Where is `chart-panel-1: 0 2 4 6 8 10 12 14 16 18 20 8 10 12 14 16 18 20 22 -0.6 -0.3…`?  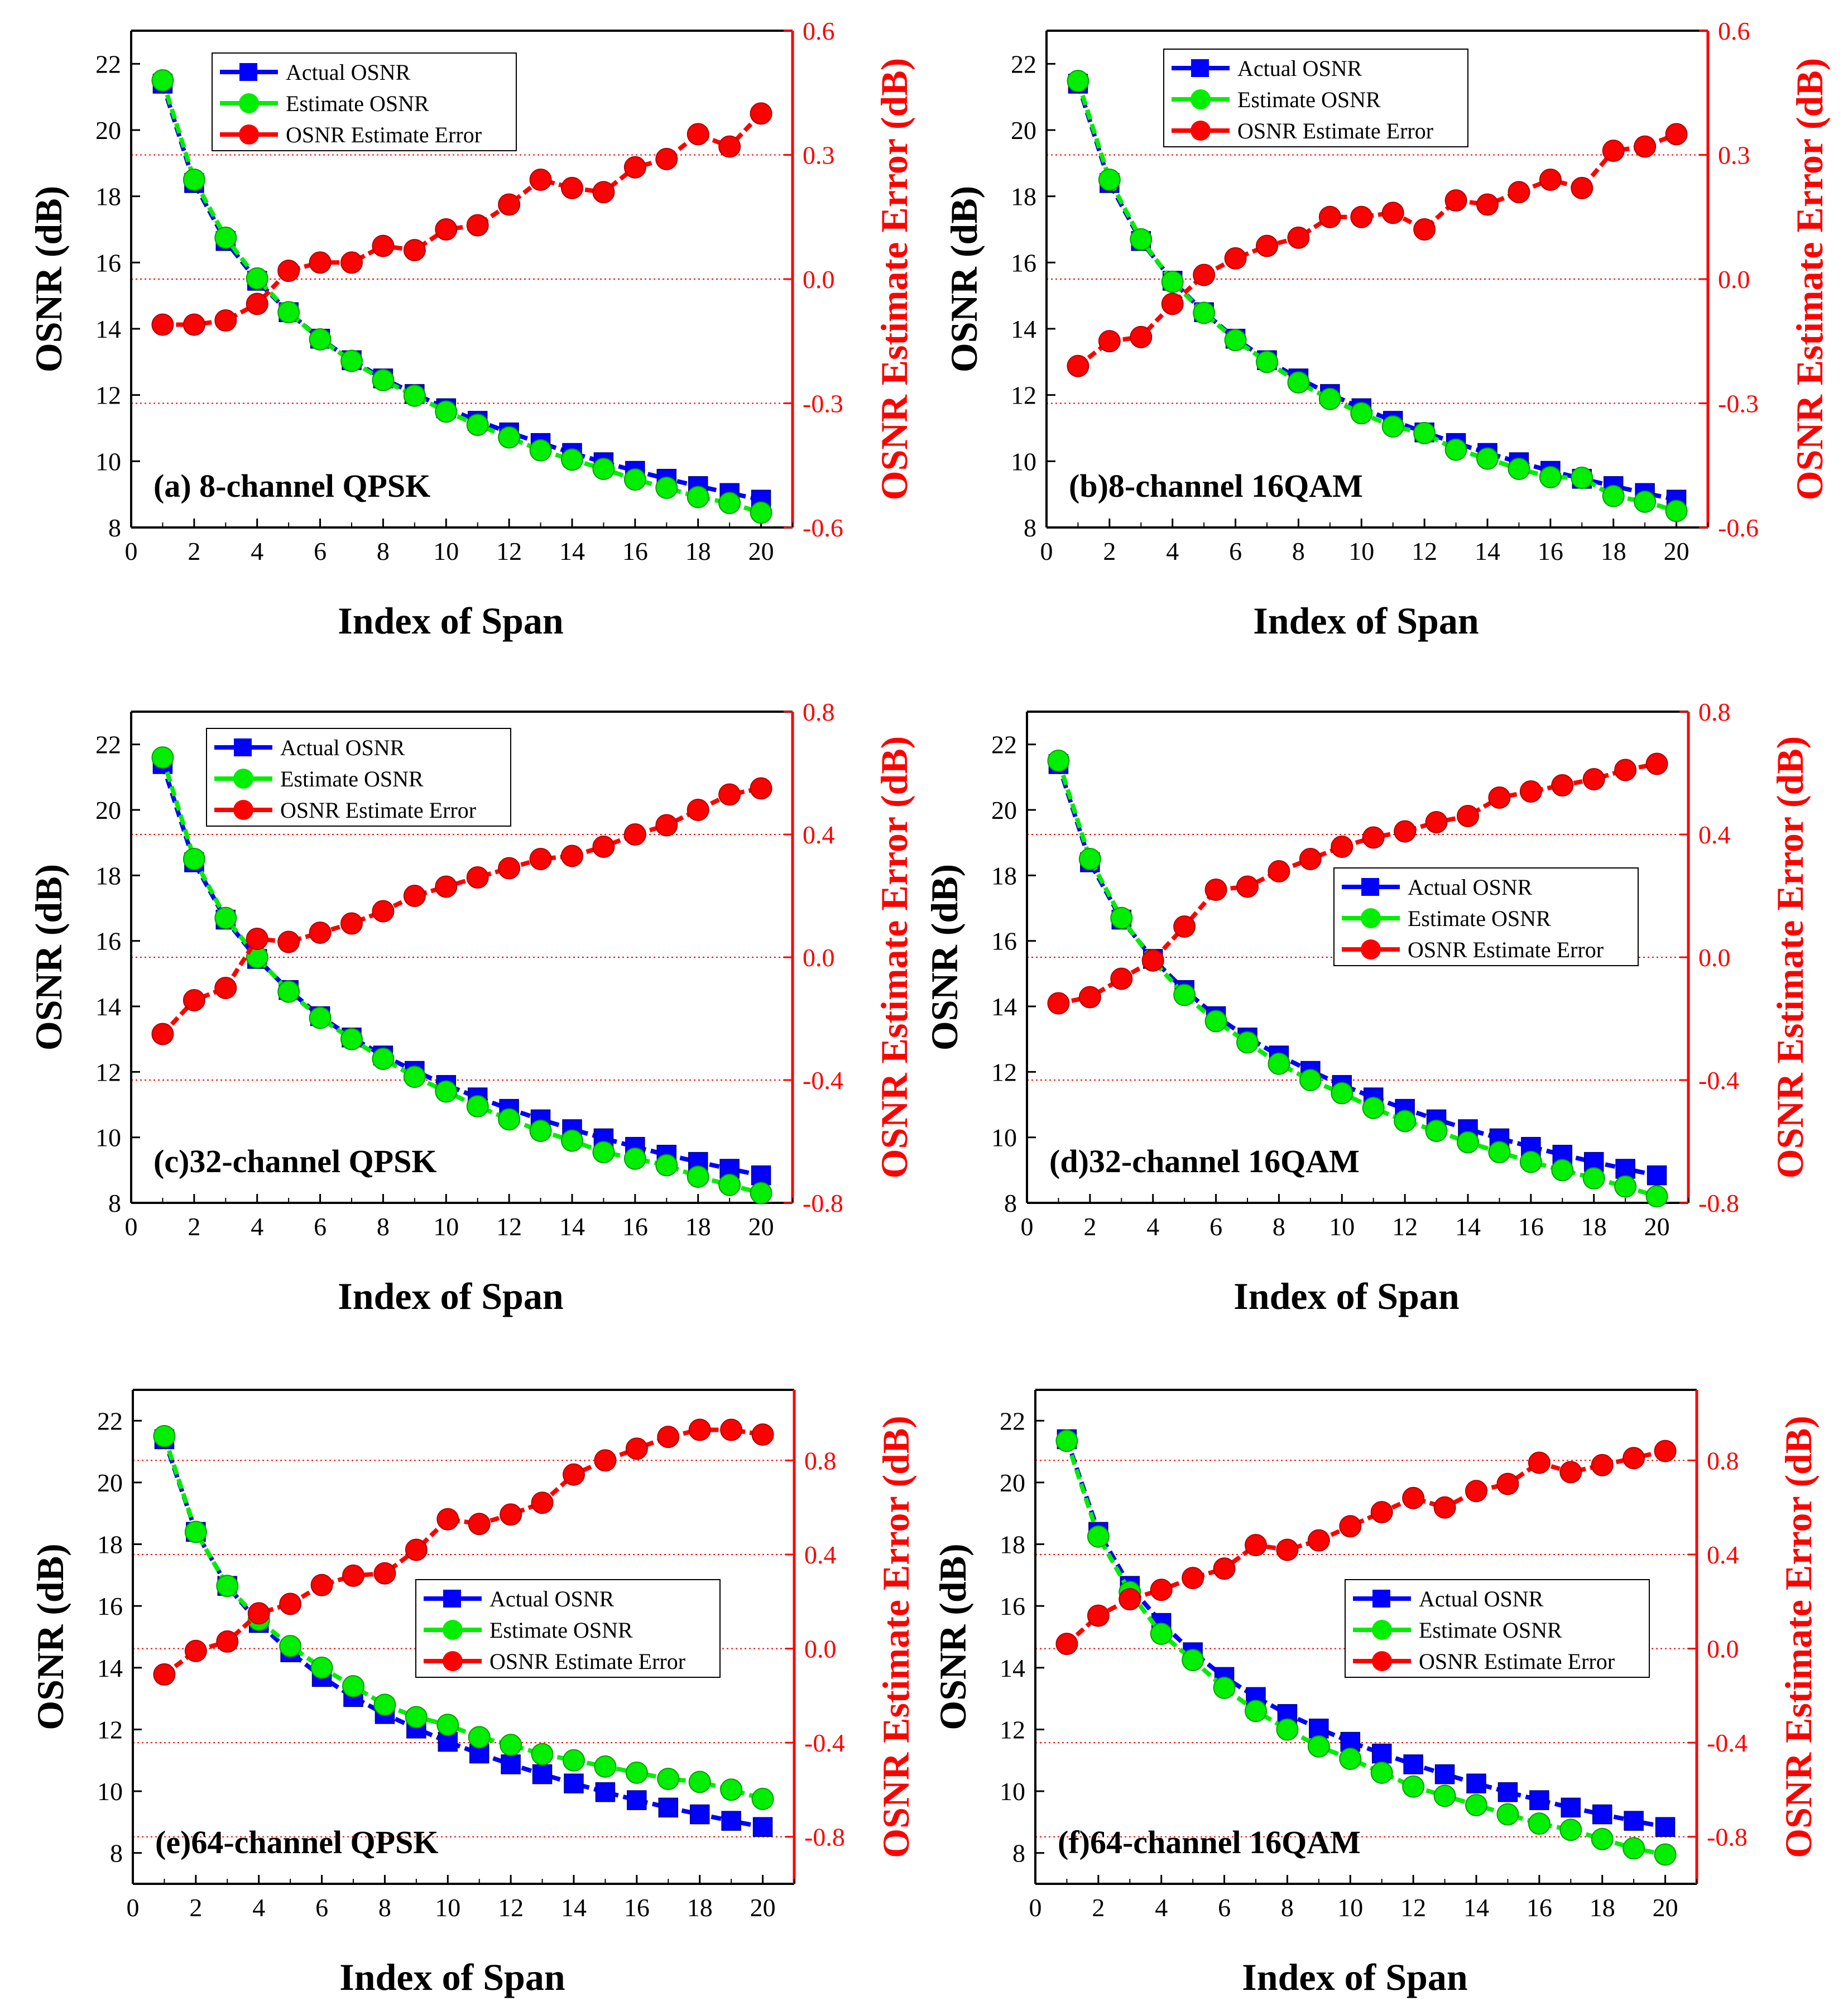
chart-panel-1: 0 2 4 6 8 10 12 14 16 18 20 8 10 12 14 16 18 20 22 -0.6 -0.3… is located at coordinates (471, 329).